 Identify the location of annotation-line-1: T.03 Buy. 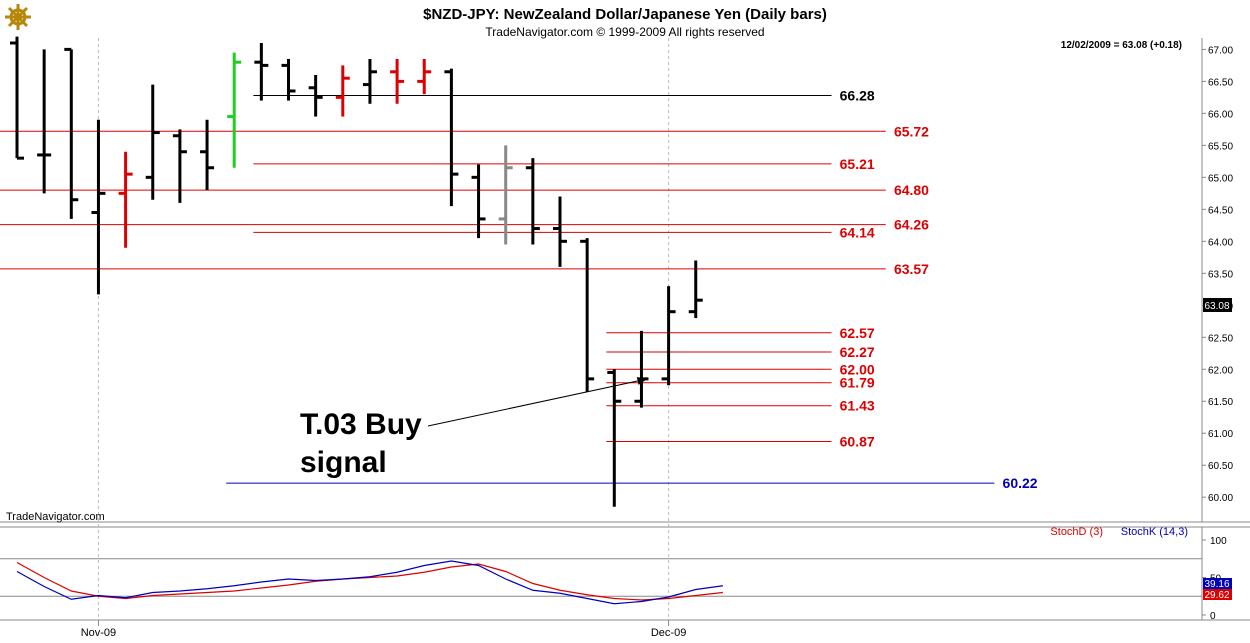
(361, 424).